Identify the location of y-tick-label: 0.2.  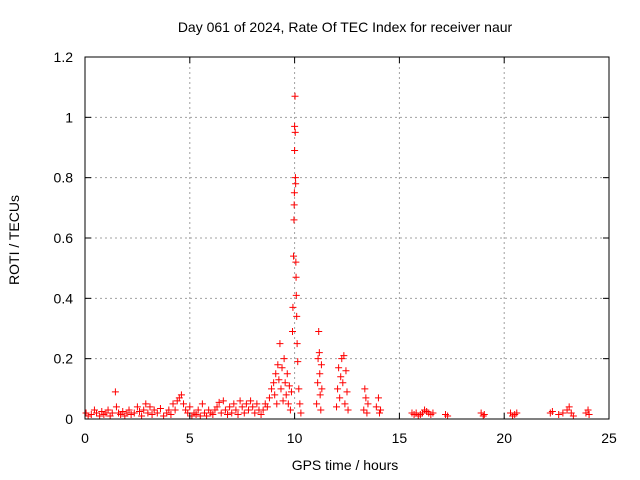
(64, 359).